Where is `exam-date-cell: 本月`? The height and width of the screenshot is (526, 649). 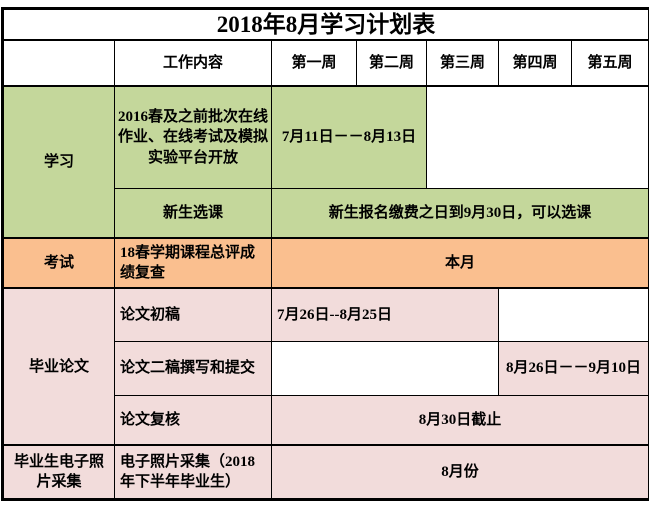 exam-date-cell: 本月 is located at coordinates (460, 263).